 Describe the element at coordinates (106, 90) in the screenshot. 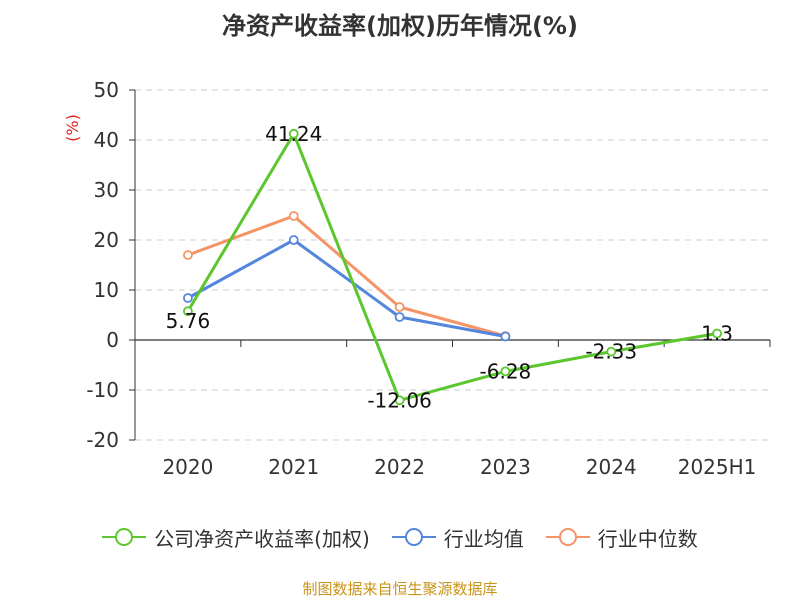

I see `y-tick-label: 50` at that location.